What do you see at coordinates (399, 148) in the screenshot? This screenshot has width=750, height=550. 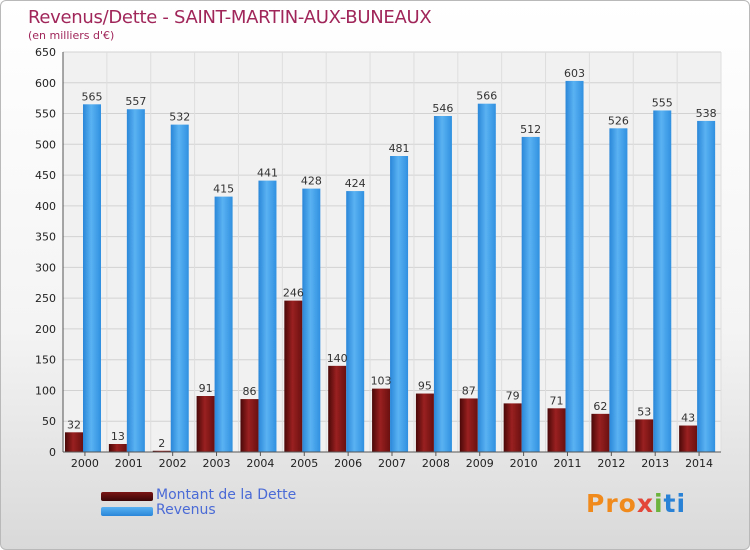 I see `revenue-data-label: 481` at bounding box center [399, 148].